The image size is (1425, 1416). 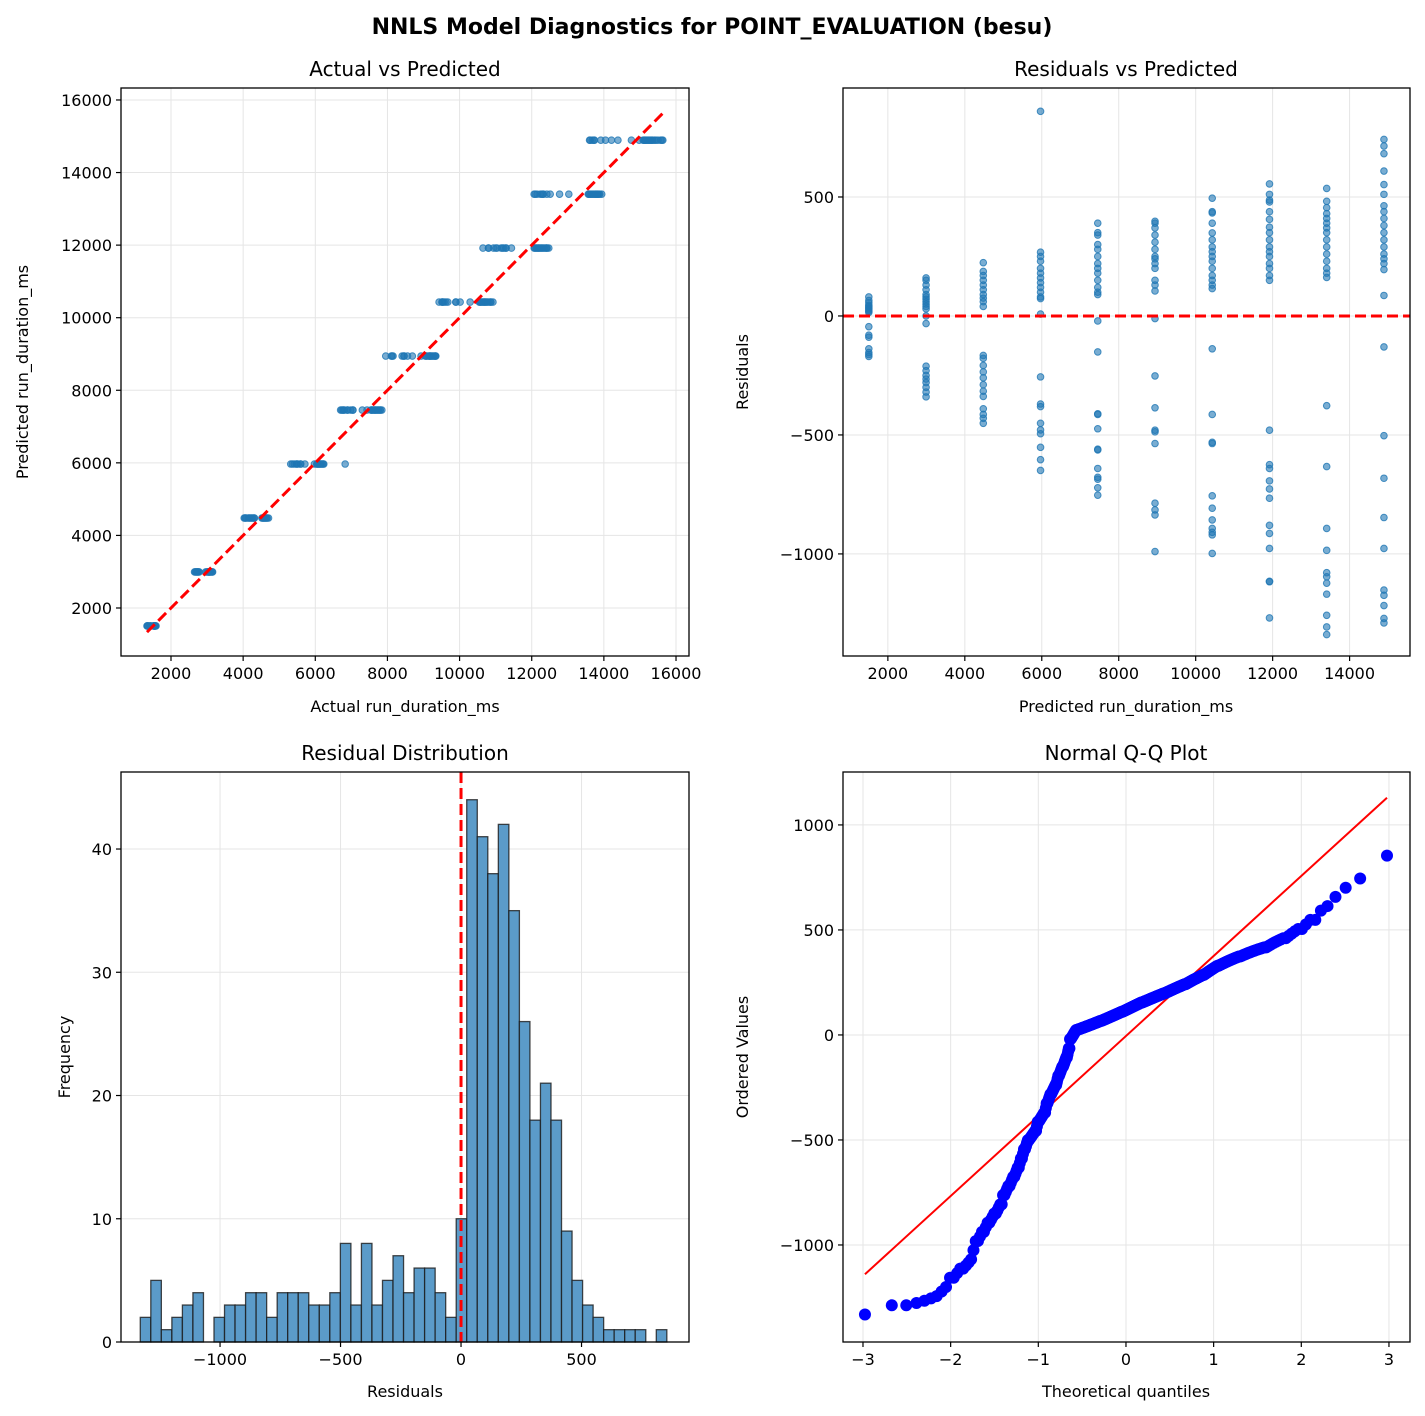 I want to click on y-tick-label: −1000, so click(x=807, y=554).